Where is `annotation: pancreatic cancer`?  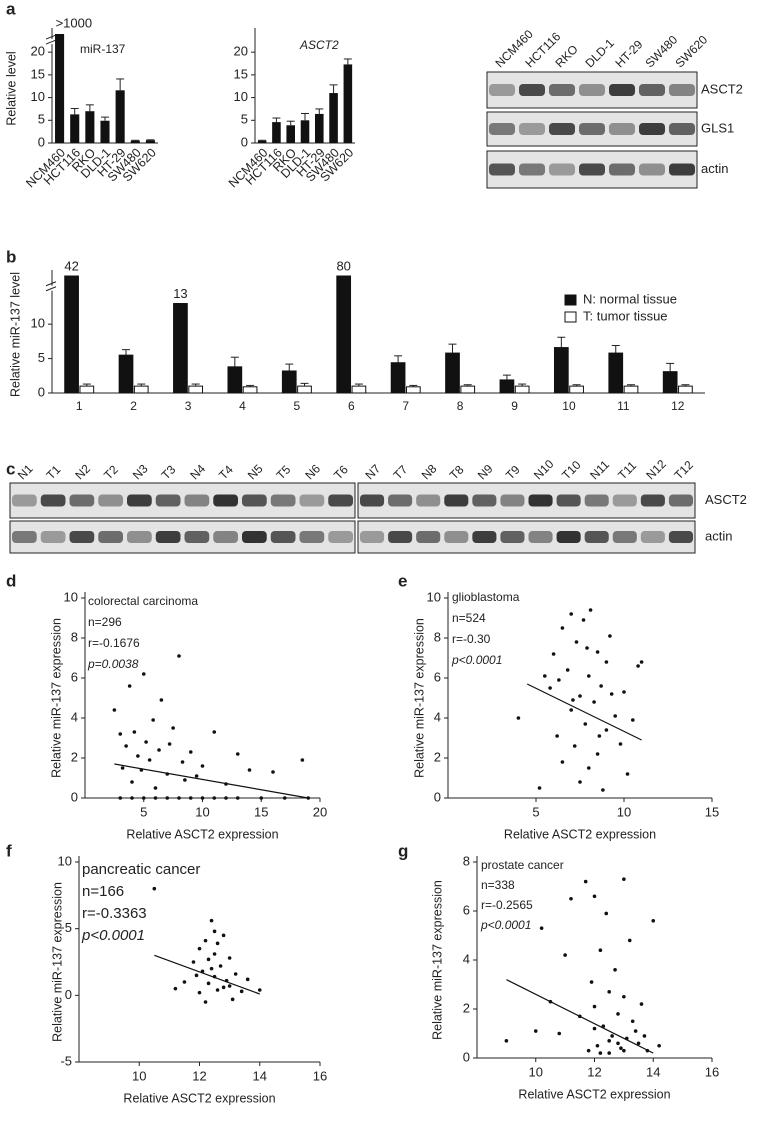
annotation: pancreatic cancer is located at coordinates (141, 869).